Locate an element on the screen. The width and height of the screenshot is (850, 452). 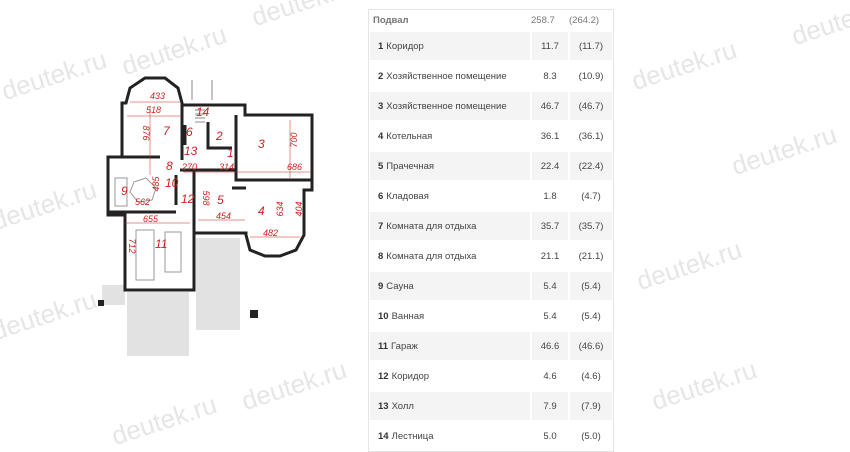
room-total-area: (46.6) is located at coordinates (591, 346).